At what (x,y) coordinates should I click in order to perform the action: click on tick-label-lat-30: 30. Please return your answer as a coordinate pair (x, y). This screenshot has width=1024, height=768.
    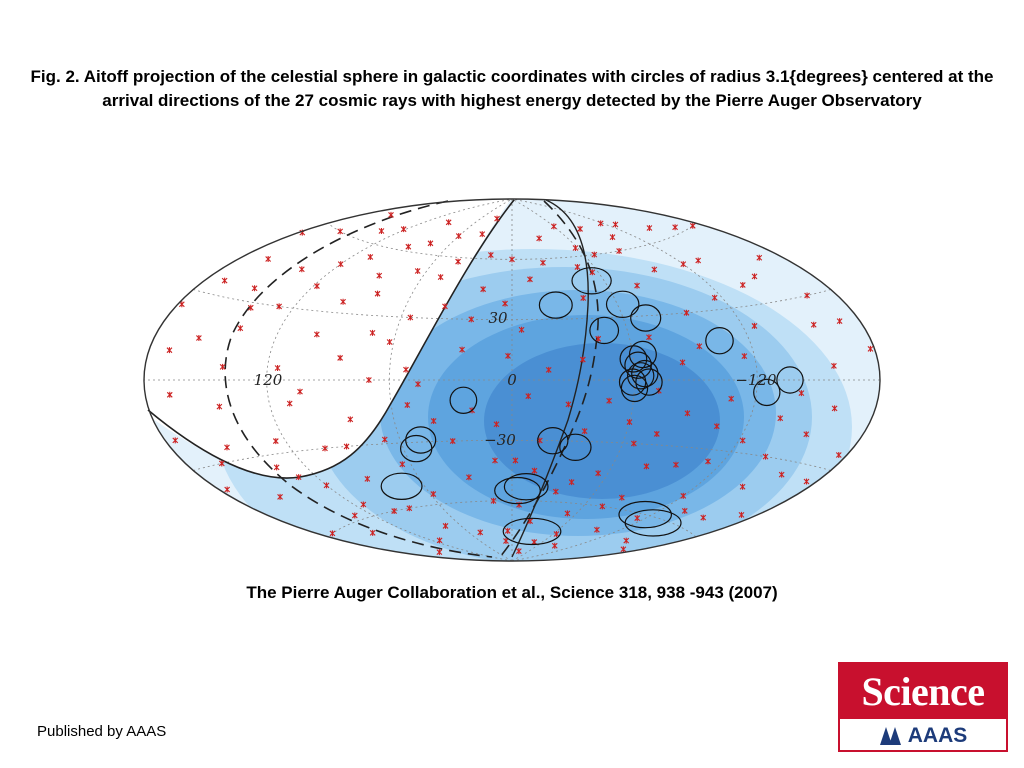
    Looking at the image, I should click on (498, 318).